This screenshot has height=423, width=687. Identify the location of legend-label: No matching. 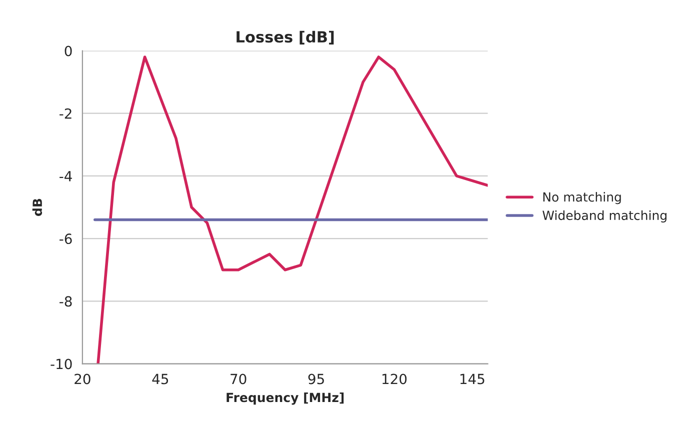
(582, 198).